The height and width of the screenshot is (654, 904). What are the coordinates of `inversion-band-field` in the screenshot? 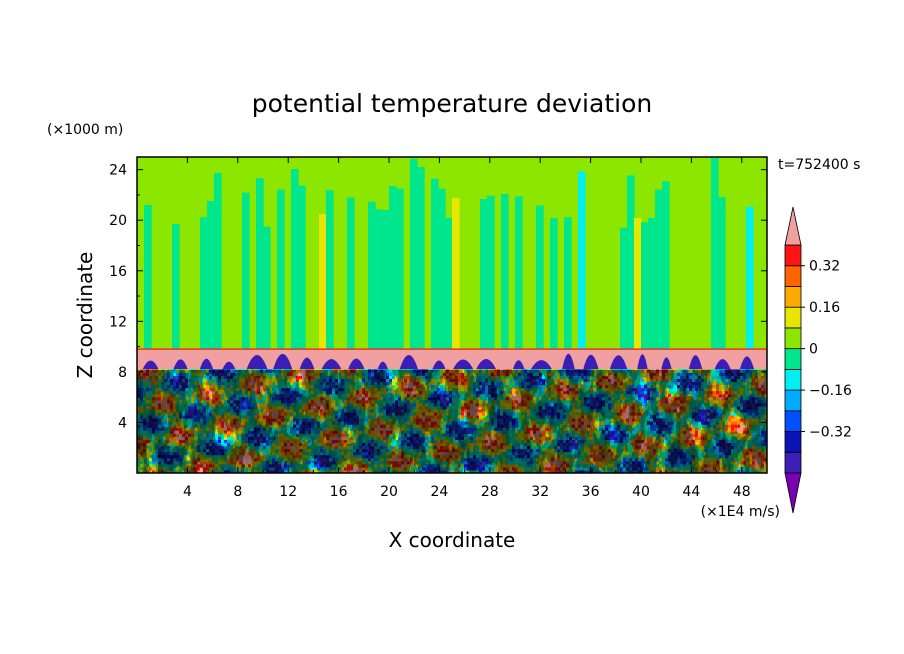 It's located at (452, 359).